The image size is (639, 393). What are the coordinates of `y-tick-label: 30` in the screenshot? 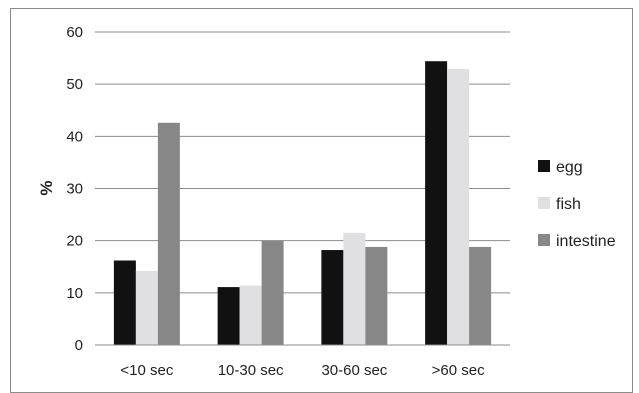 It's located at (74, 189).